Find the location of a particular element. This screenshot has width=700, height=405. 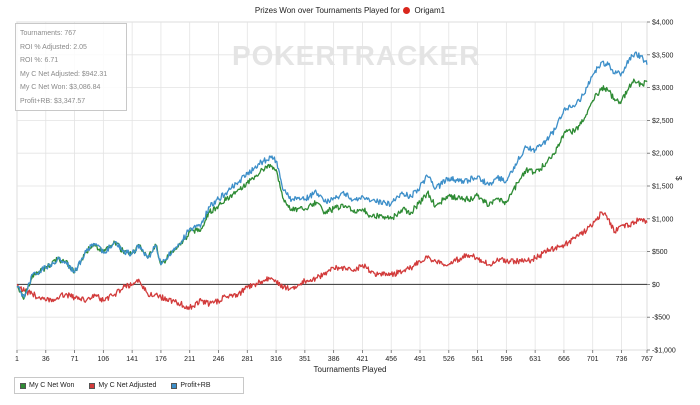

x-tick-label: 141 is located at coordinates (132, 359).